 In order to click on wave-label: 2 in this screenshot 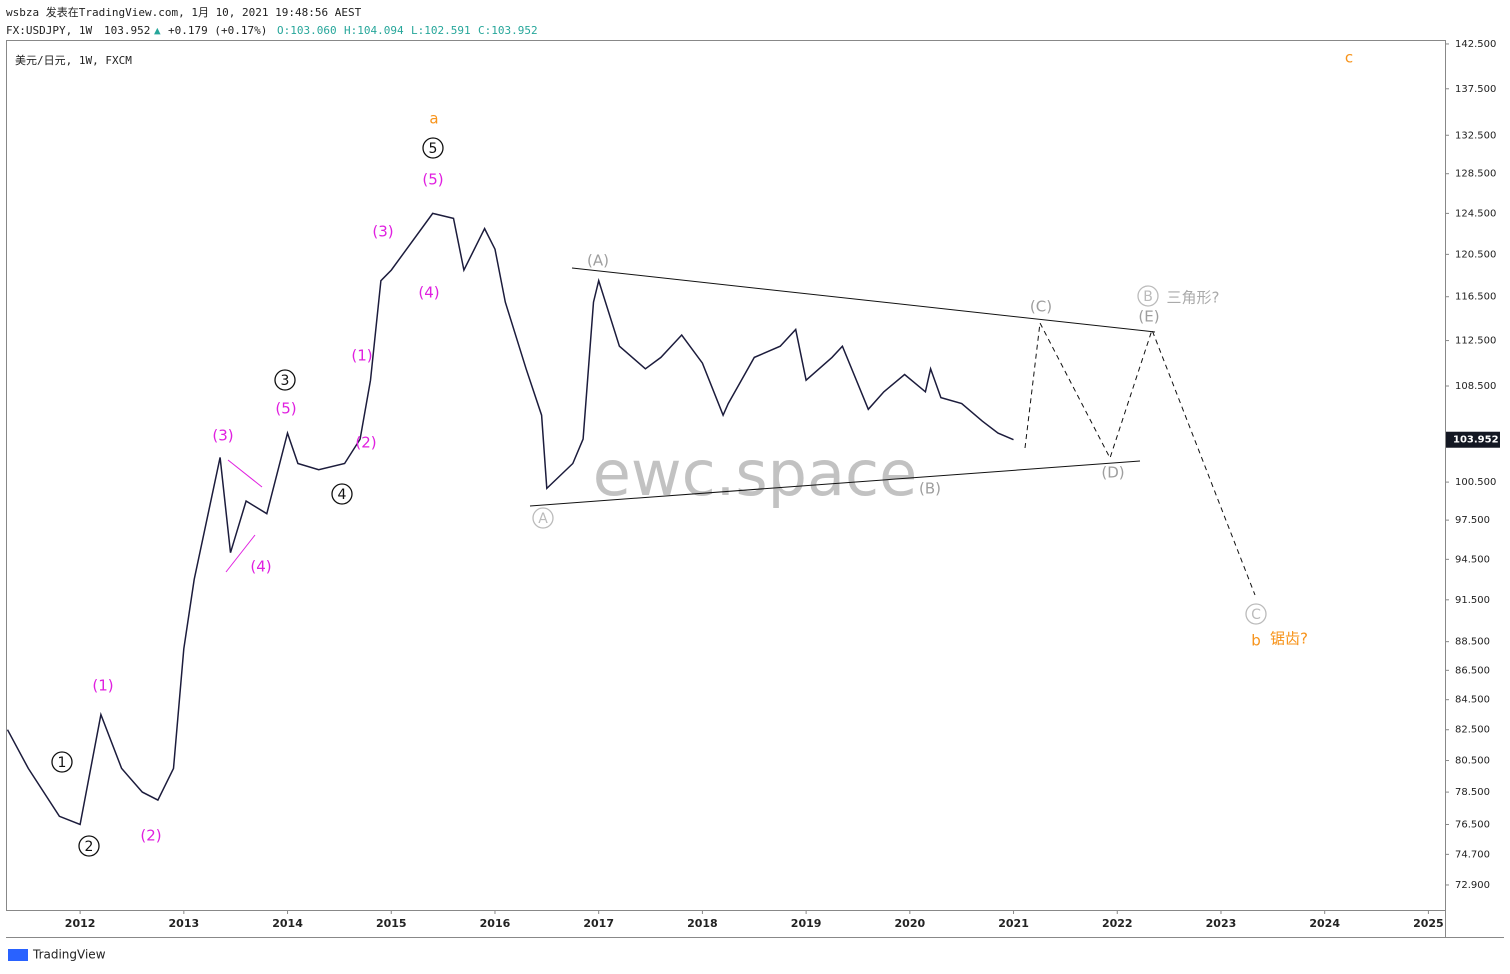, I will do `click(89, 847)`.